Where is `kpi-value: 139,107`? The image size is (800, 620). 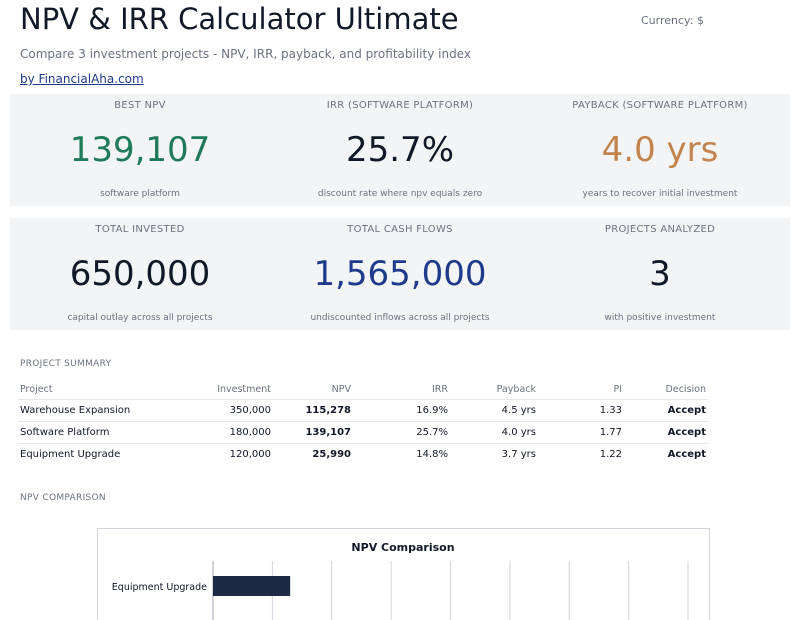 kpi-value: 139,107 is located at coordinates (140, 150).